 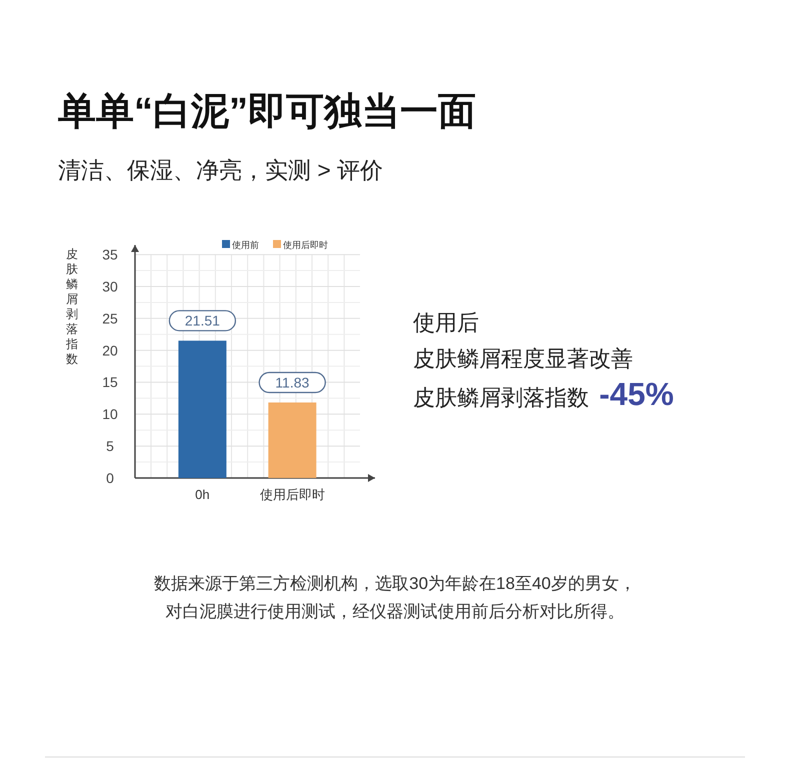 I want to click on y-tick-label: 5, so click(x=110, y=446).